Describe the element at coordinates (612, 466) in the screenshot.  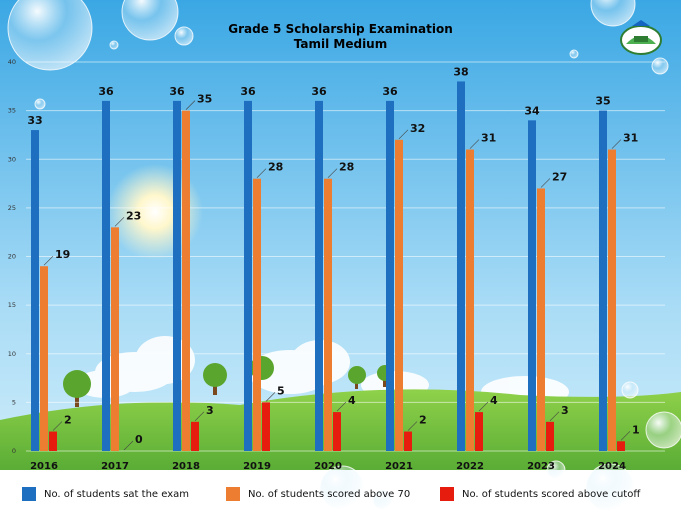
I see `x-tick-label: 2024` at that location.